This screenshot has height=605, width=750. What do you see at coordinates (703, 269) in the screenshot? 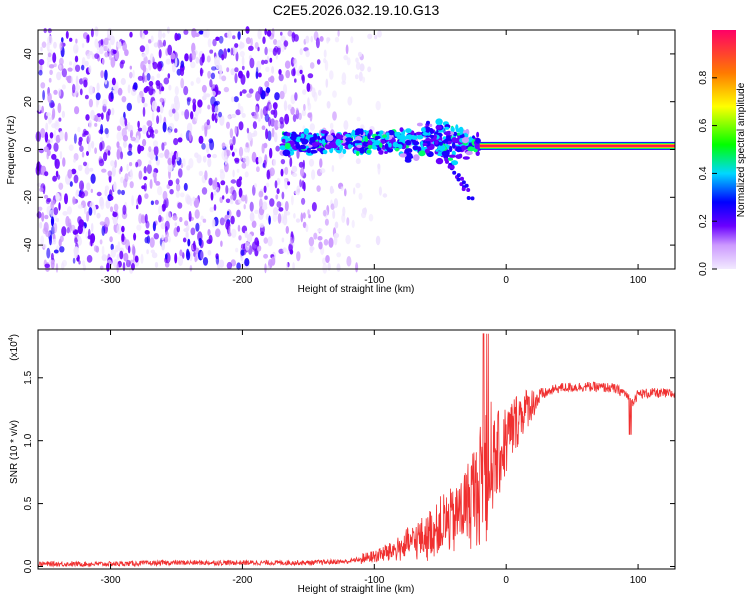
I see `colorbar-tick-label: 0.0` at bounding box center [703, 269].